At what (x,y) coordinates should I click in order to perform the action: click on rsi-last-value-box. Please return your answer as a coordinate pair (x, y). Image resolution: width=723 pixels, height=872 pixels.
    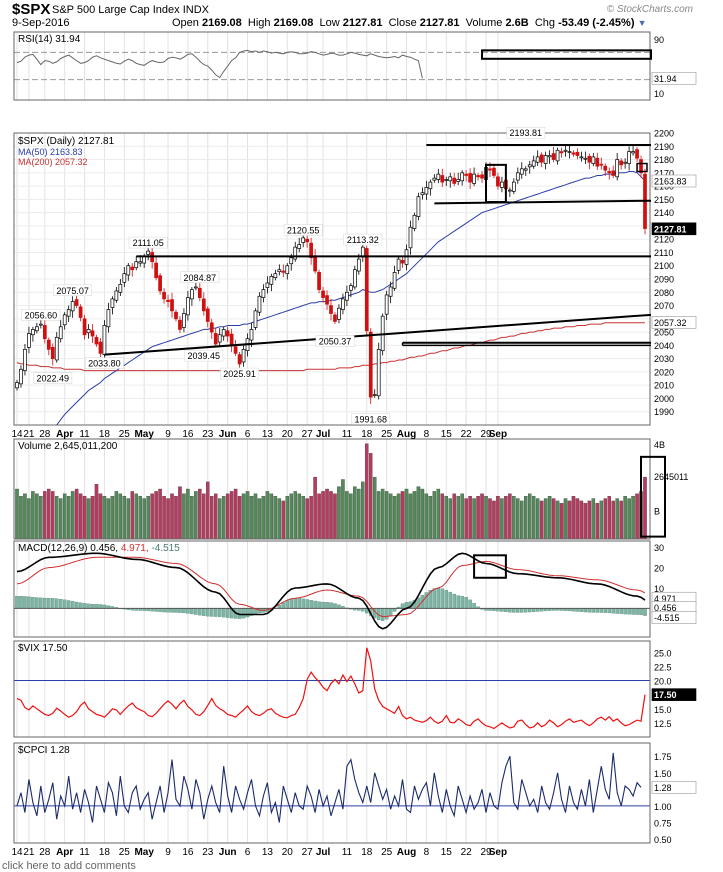
    Looking at the image, I should click on (674, 78).